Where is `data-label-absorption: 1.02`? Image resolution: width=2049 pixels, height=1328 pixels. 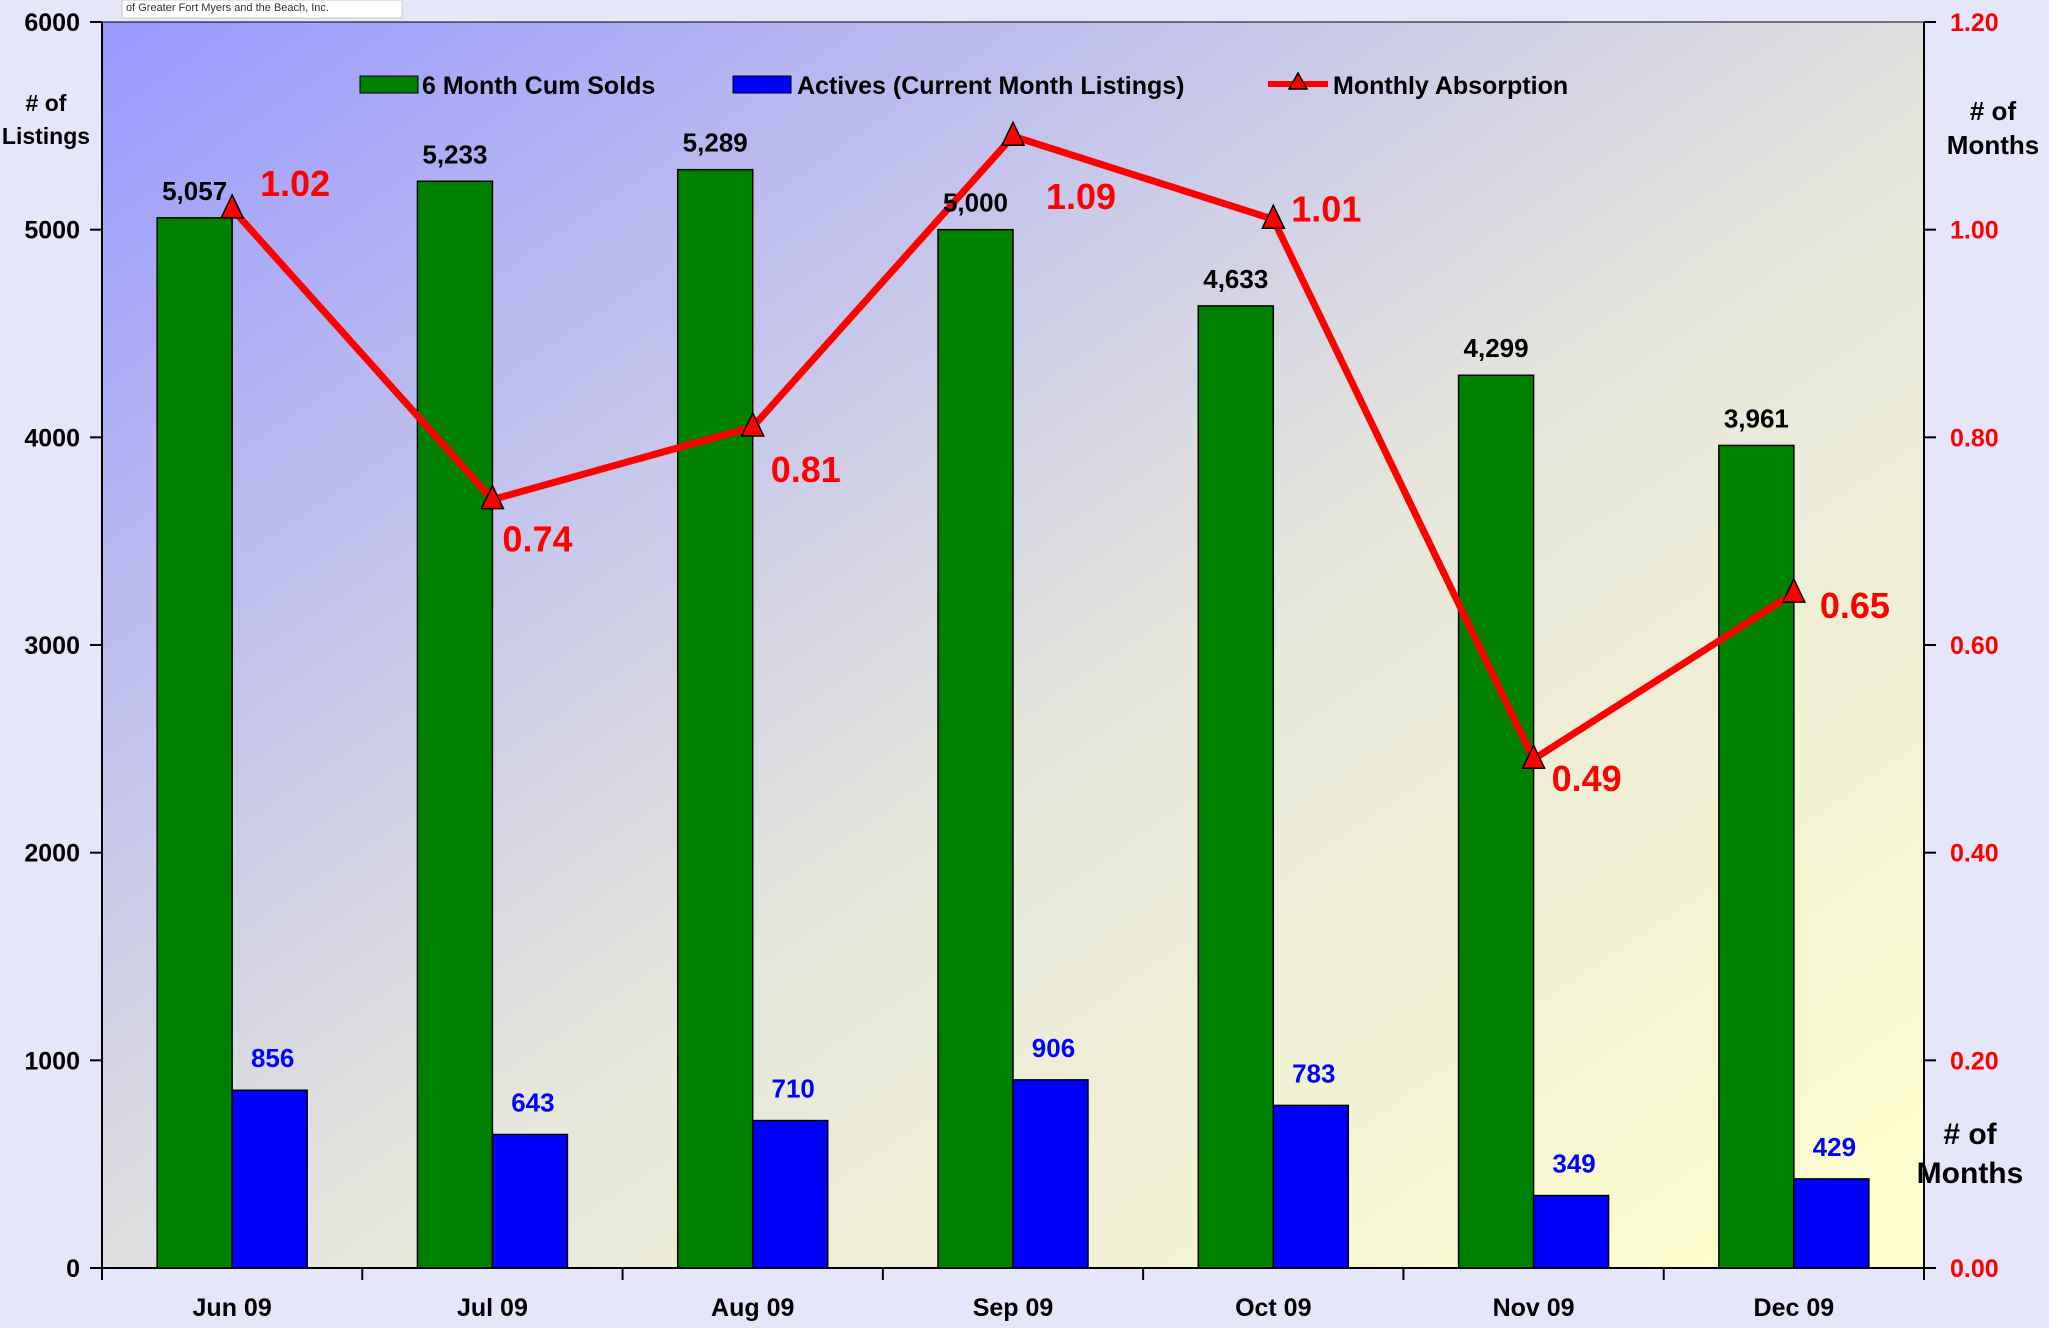 data-label-absorption: 1.02 is located at coordinates (295, 183).